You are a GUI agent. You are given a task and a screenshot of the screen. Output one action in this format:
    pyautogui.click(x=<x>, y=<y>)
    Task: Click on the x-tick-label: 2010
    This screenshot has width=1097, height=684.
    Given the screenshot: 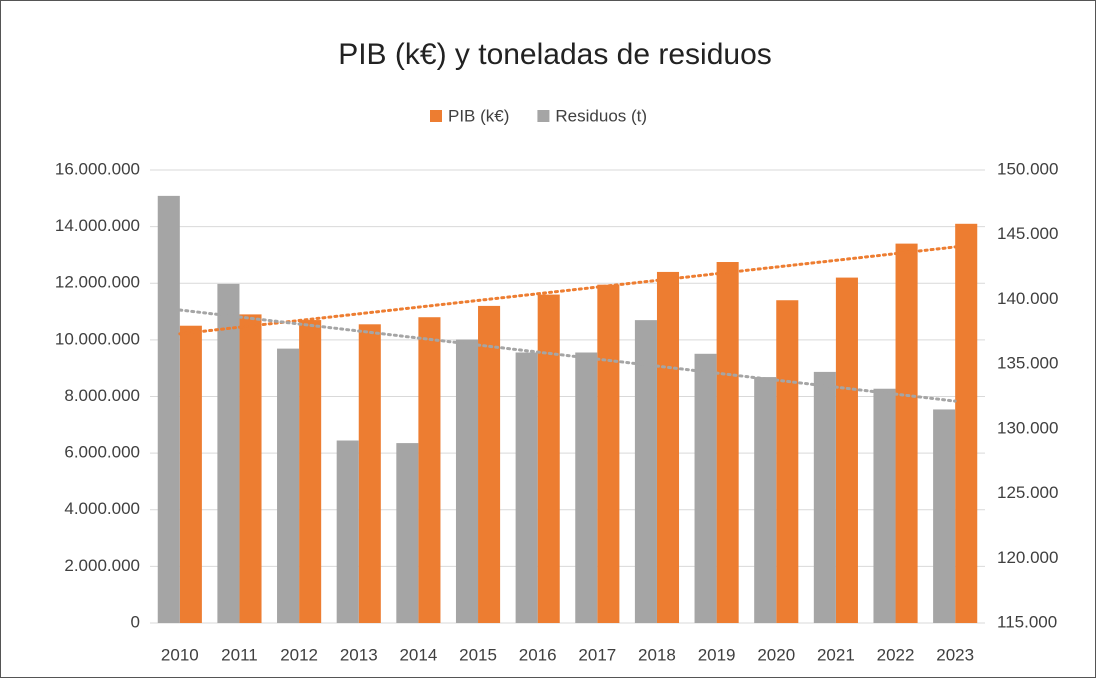 What is the action you would take?
    pyautogui.click(x=180, y=654)
    